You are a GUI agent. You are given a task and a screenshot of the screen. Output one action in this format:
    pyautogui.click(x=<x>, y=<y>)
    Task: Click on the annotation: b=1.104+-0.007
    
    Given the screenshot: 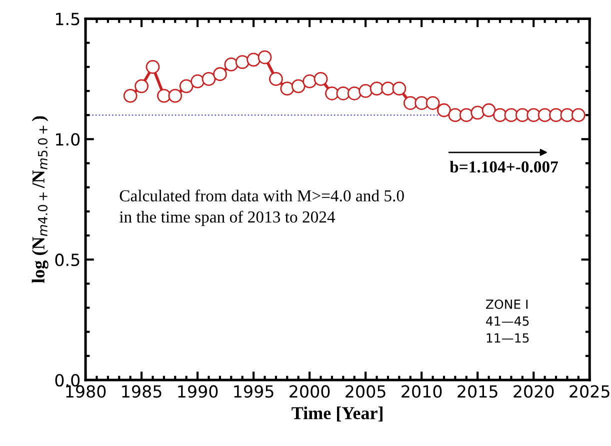 What is the action you would take?
    pyautogui.click(x=504, y=166)
    